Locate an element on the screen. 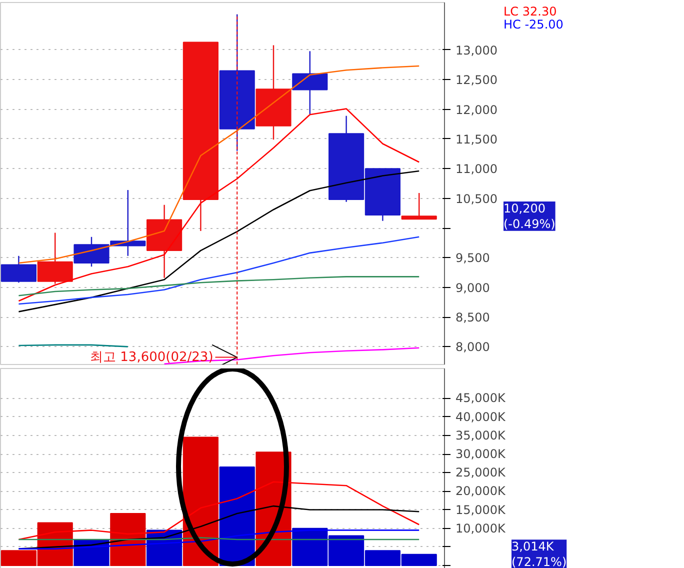 The height and width of the screenshot is (568, 684). text: HC -25.00 is located at coordinates (534, 25).